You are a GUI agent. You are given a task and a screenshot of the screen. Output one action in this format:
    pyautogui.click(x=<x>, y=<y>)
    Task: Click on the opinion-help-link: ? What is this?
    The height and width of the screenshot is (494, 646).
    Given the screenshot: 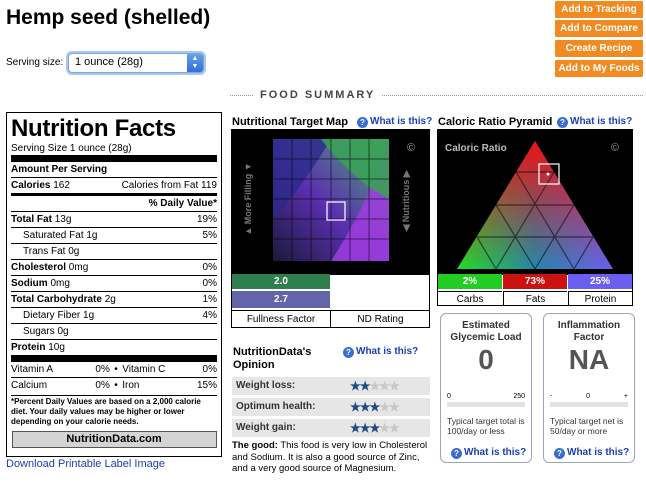 What is the action you would take?
    pyautogui.click(x=380, y=352)
    